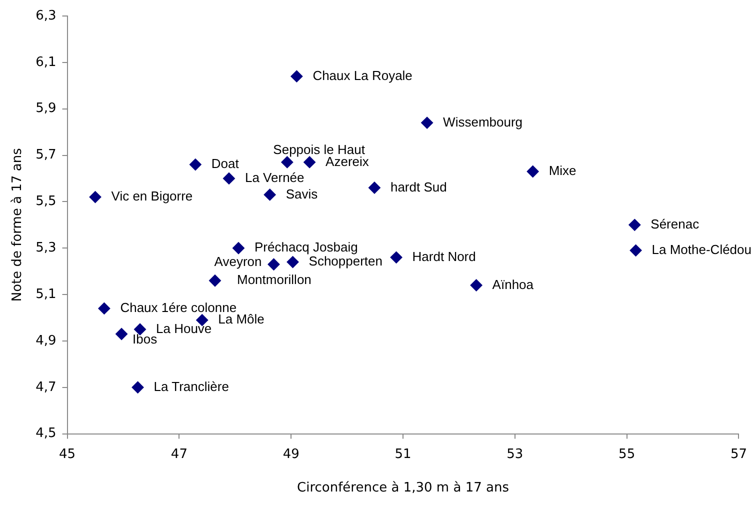  What do you see at coordinates (483, 122) in the screenshot?
I see `annotation: Wissembourg` at bounding box center [483, 122].